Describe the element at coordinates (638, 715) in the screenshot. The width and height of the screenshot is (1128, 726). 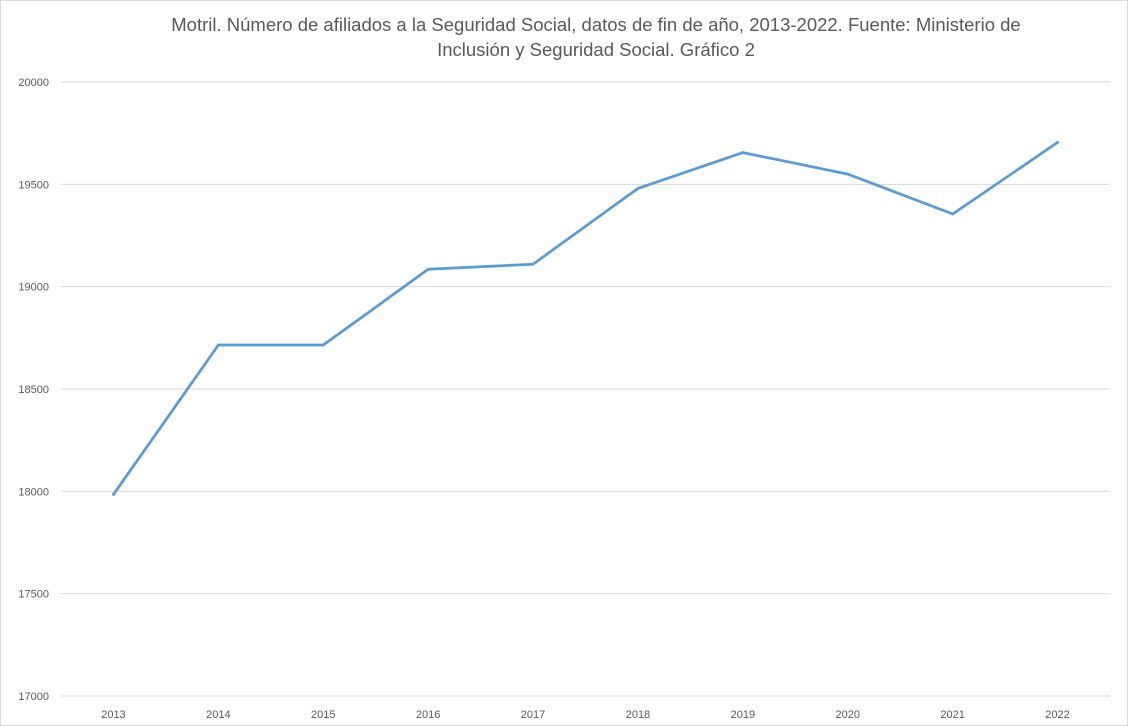
I see `x-tick-label: 2018` at that location.